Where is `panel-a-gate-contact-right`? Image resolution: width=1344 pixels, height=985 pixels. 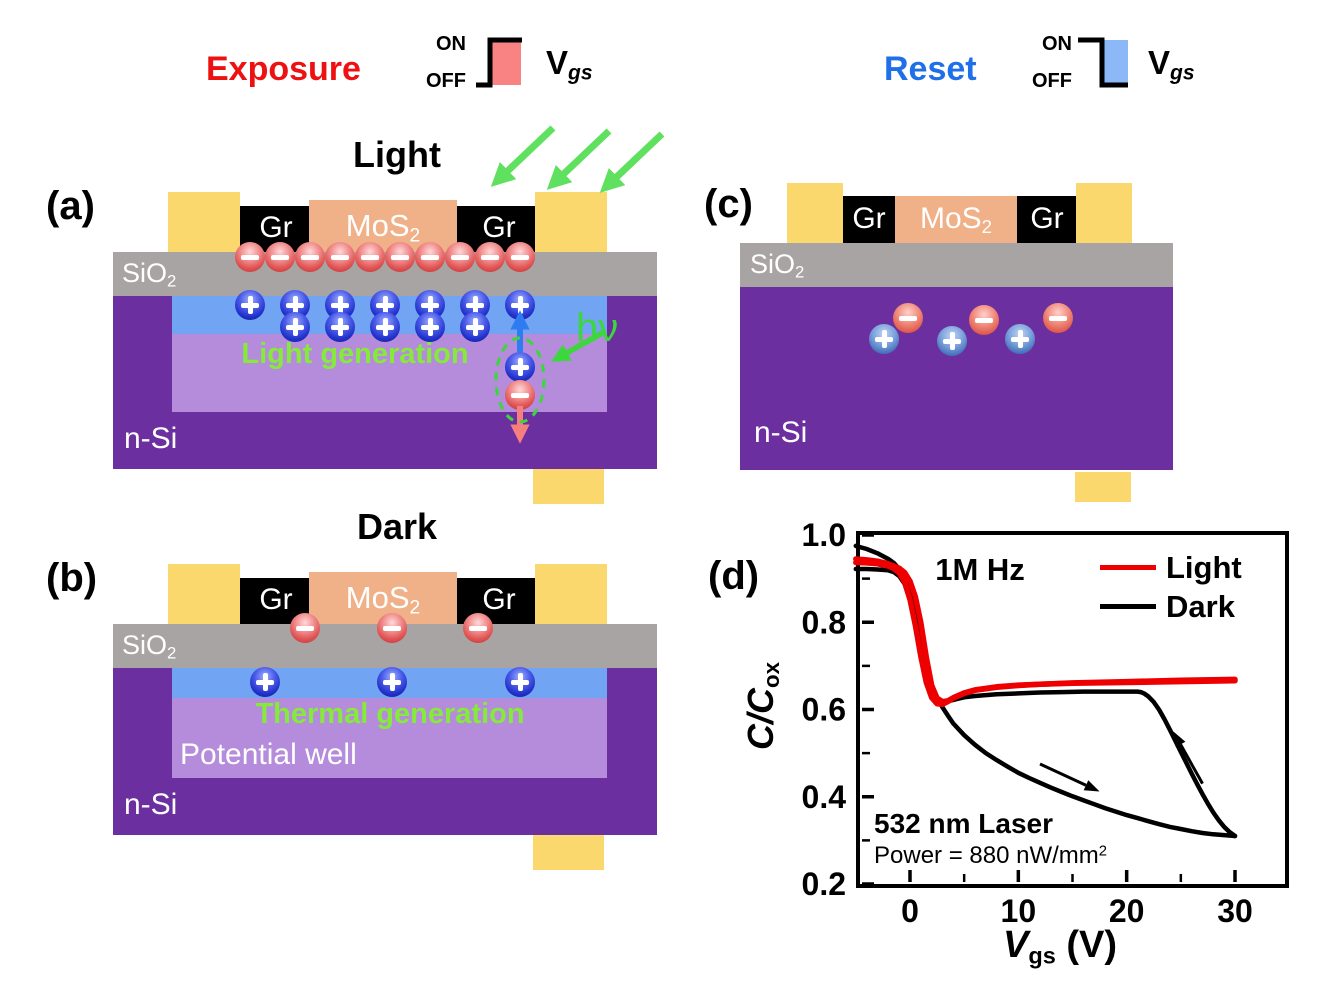 panel-a-gate-contact-right is located at coordinates (571, 222).